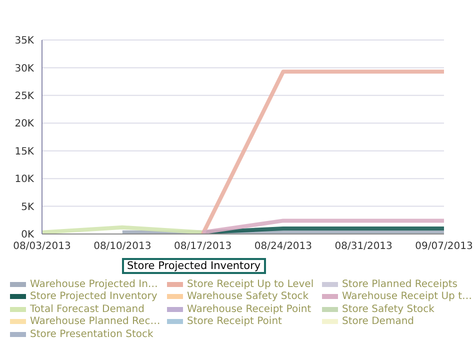 The image size is (476, 345). Describe the element at coordinates (24, 180) in the screenshot. I see `y-tick-label: 10K` at that location.